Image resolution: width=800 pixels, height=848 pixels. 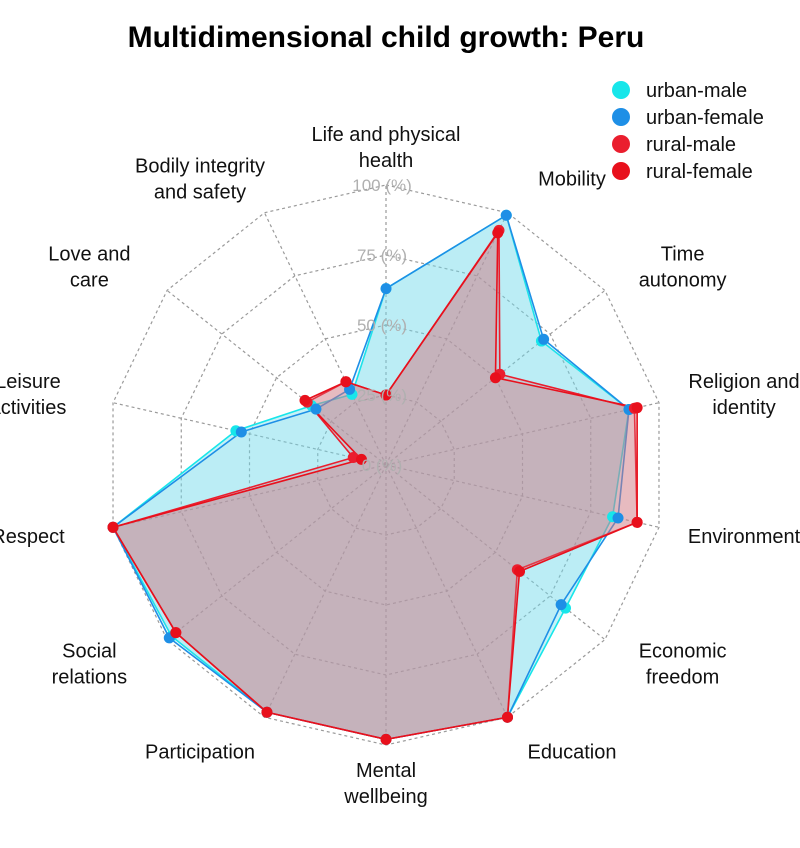 What do you see at coordinates (699, 172) in the screenshot?
I see `legend-label-rural-female: rural-female` at bounding box center [699, 172].